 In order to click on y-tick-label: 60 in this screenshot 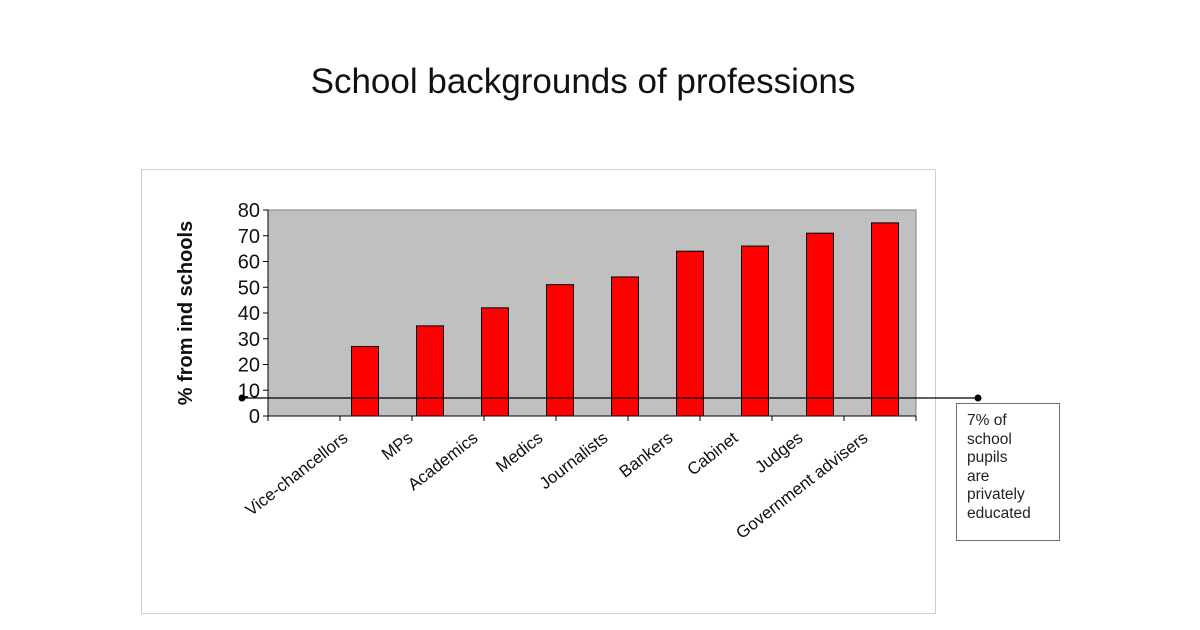, I will do `click(249, 263)`.